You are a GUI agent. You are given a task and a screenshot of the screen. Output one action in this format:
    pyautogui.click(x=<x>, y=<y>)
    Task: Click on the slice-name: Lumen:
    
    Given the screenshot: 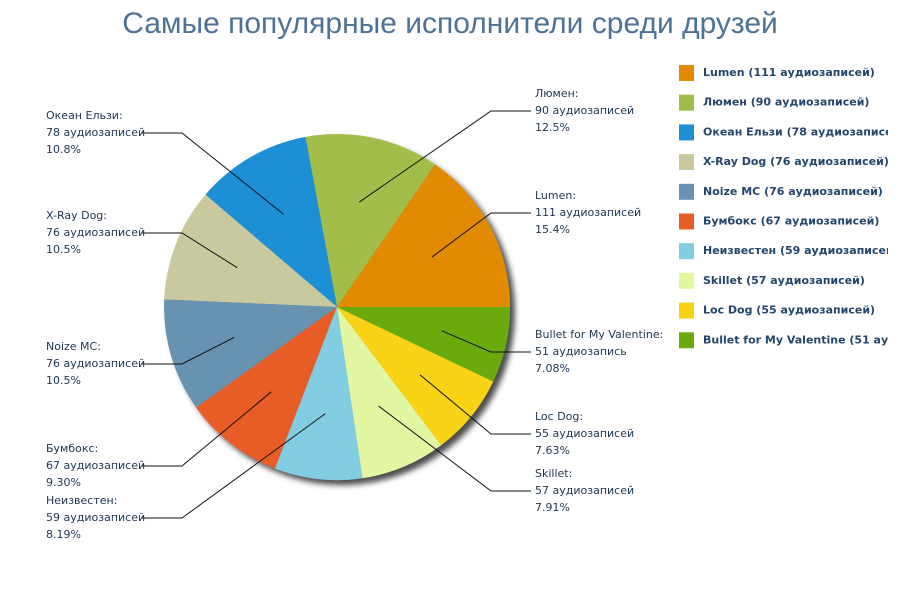 What is the action you would take?
    pyautogui.click(x=555, y=195)
    